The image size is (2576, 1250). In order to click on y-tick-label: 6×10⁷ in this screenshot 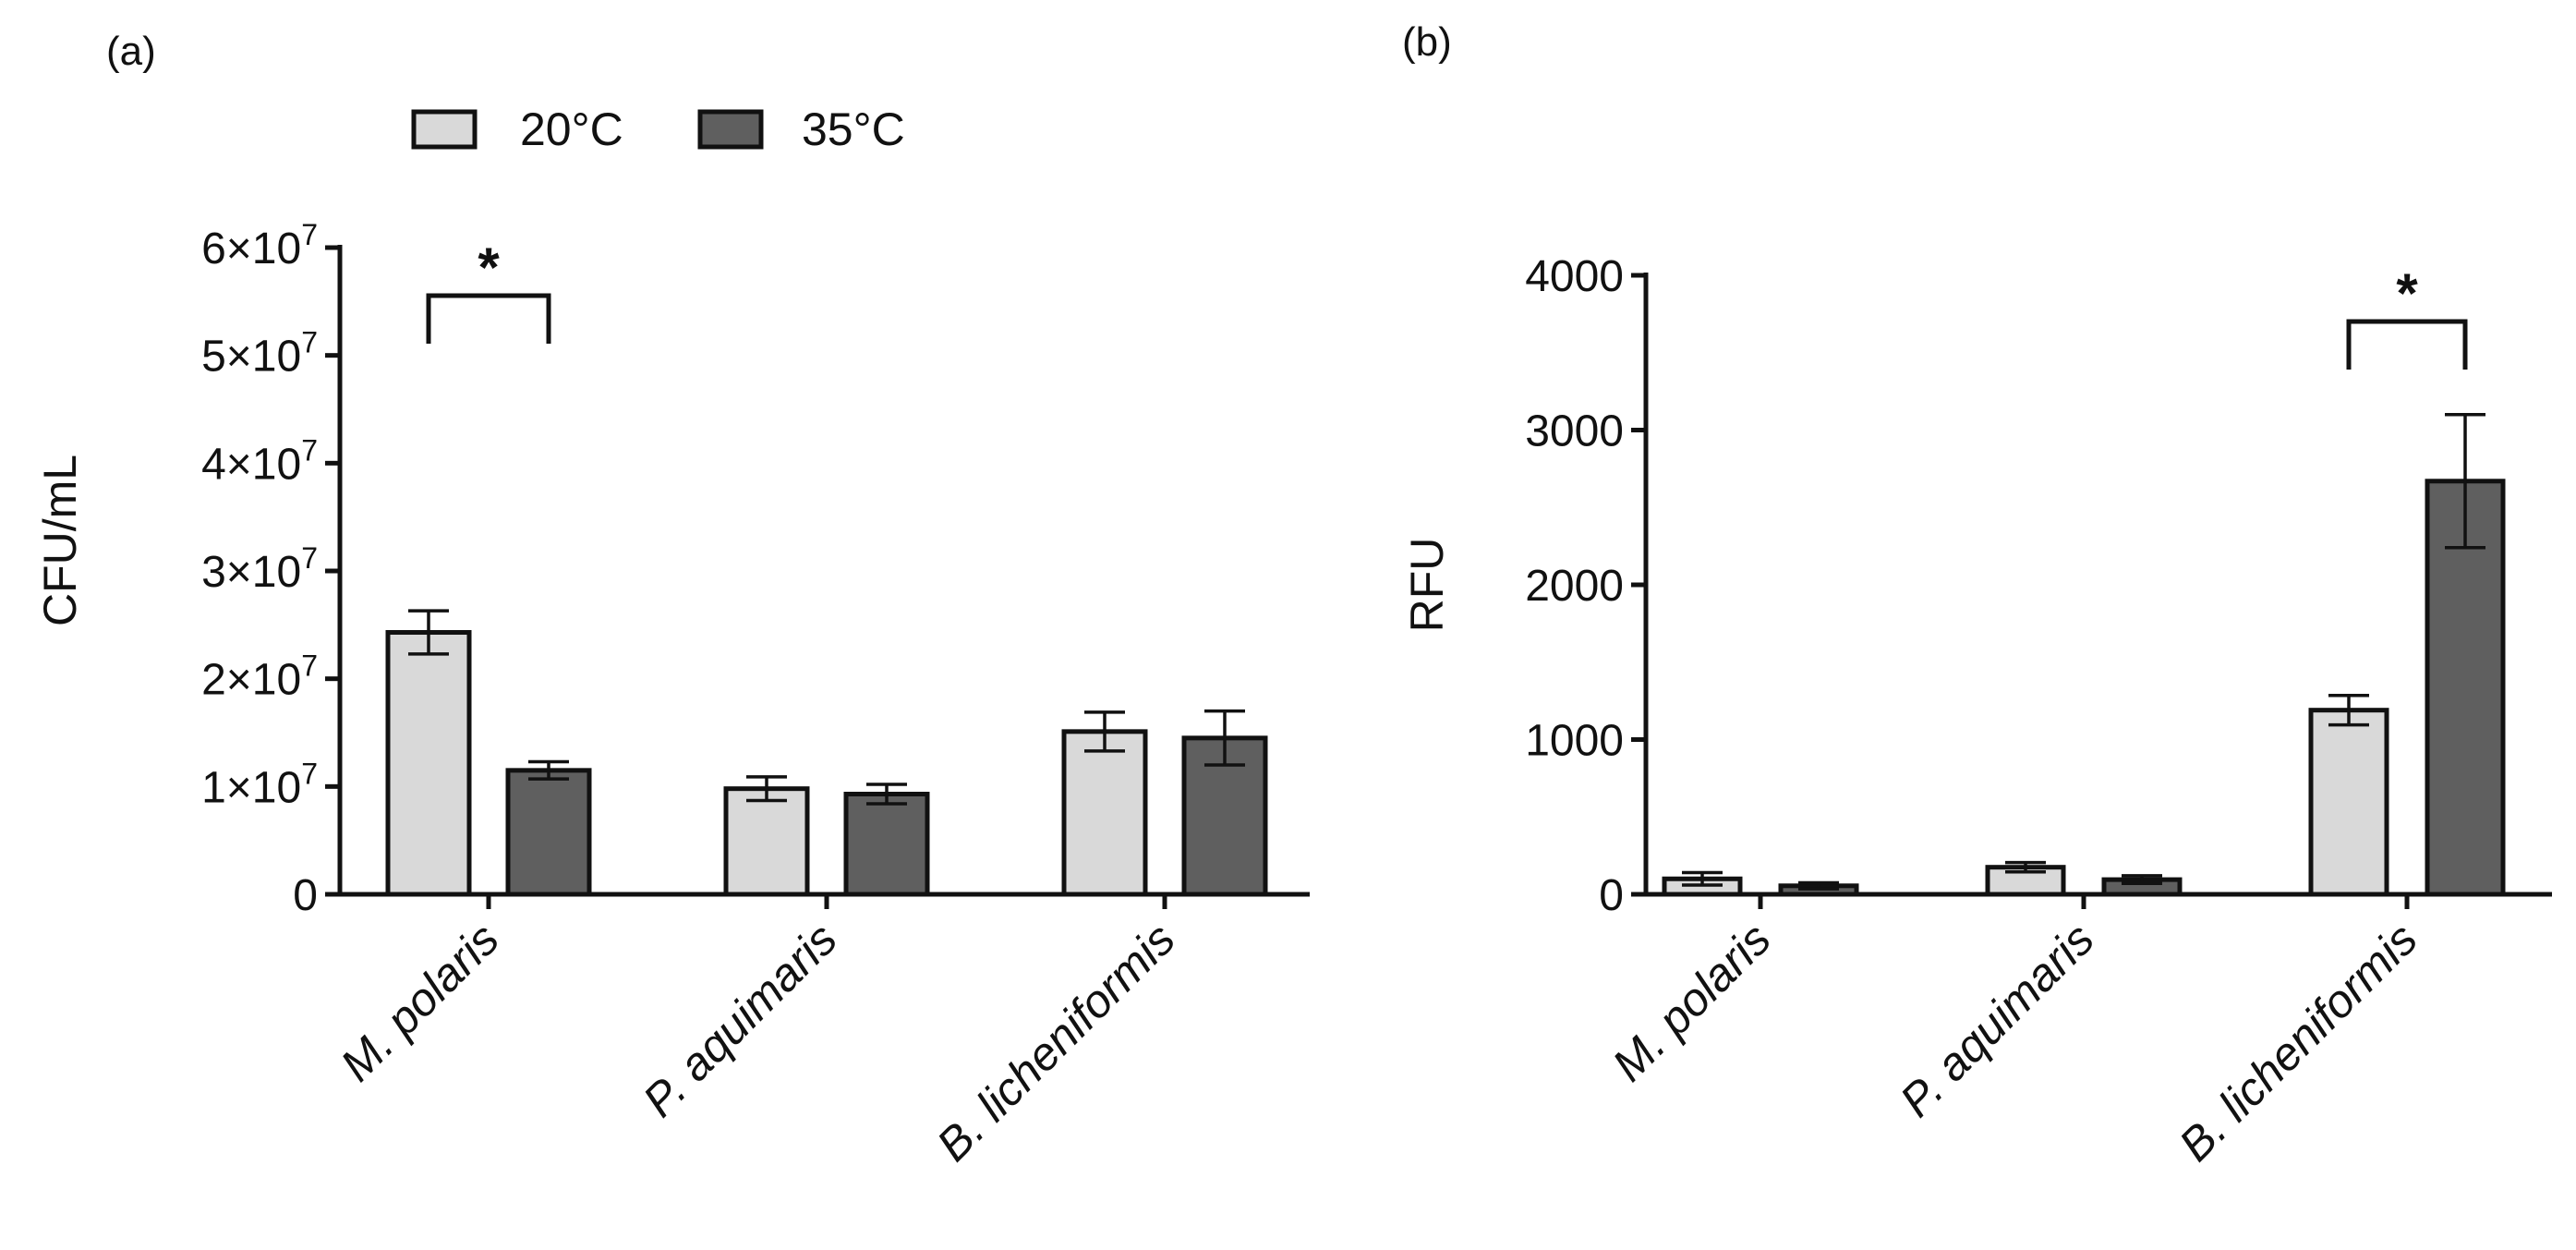, I will do `click(259, 245)`.